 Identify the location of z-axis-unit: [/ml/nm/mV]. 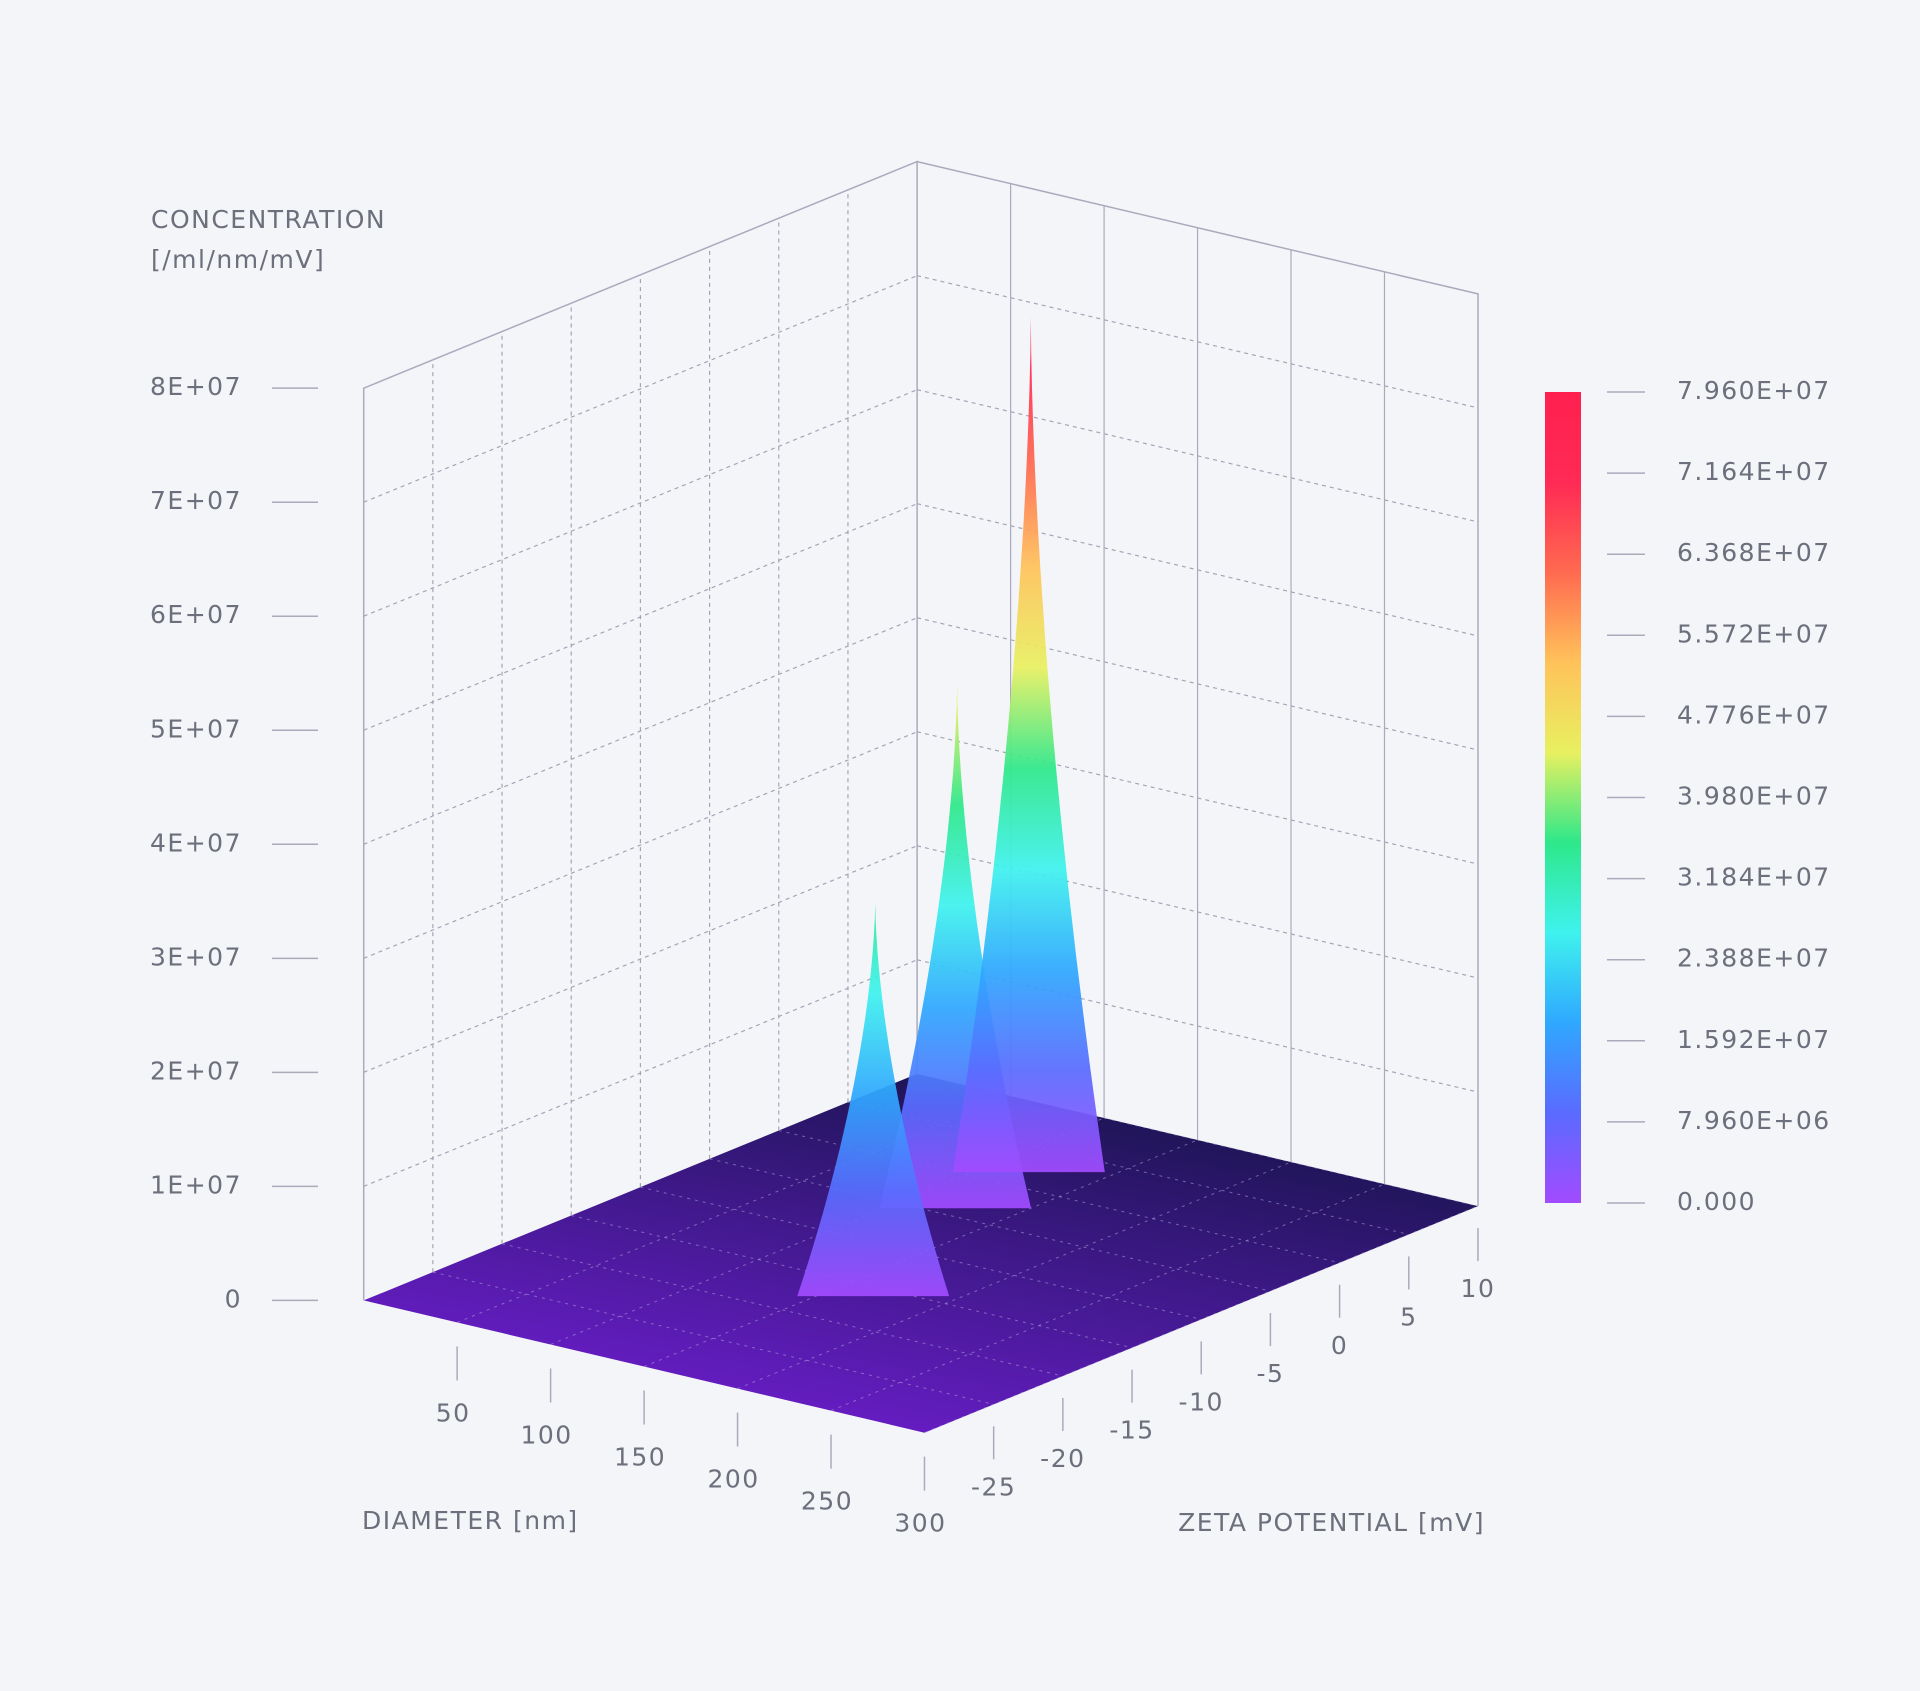
(238, 259).